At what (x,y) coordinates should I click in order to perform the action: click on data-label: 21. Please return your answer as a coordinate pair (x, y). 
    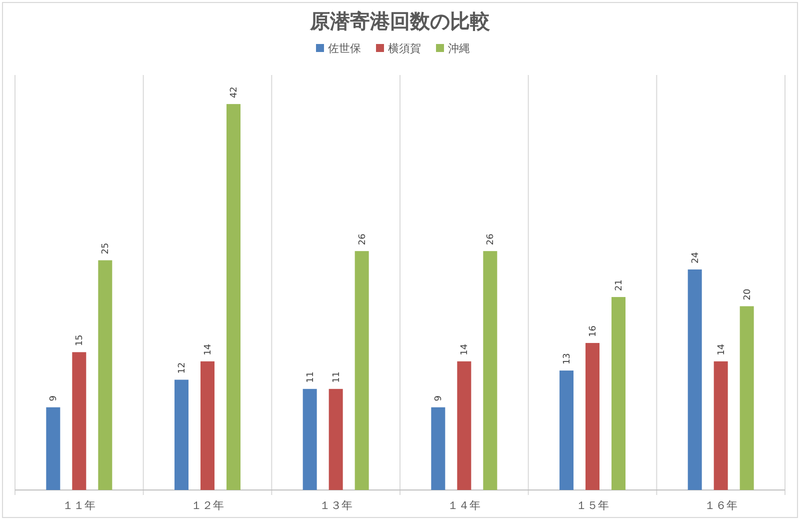
    Looking at the image, I should click on (619, 286).